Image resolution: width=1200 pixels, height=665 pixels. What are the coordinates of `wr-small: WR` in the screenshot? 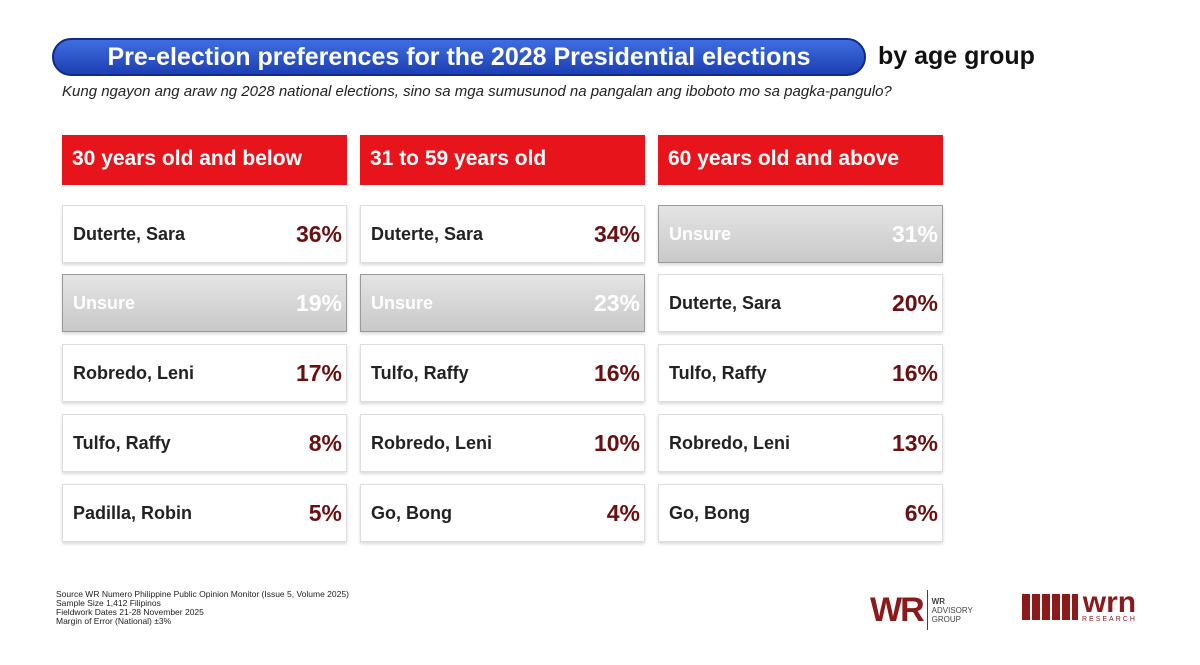 It's located at (938, 601).